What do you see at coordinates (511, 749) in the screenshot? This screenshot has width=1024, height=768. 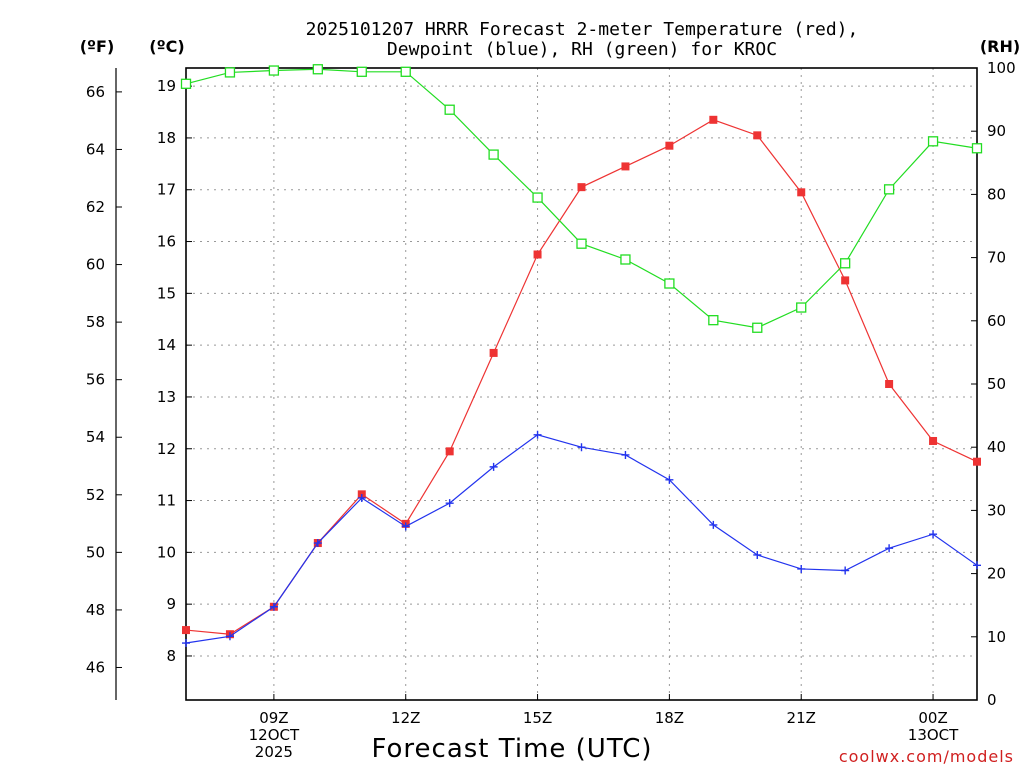 I see `x-axis-label: Forecast Time (UTC)` at bounding box center [511, 749].